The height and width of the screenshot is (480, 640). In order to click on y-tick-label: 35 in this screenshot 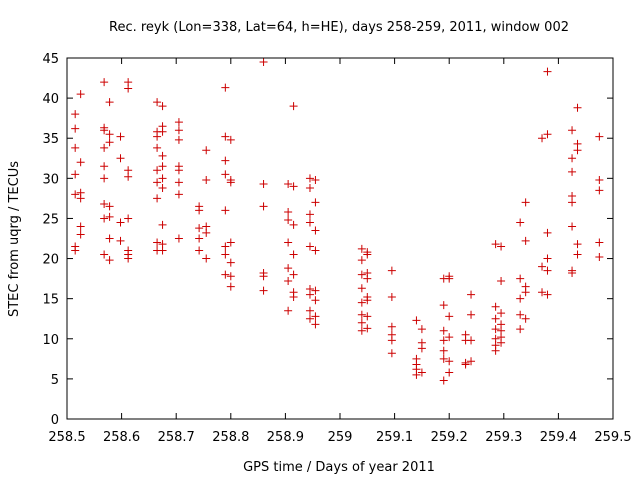, I will do `click(50, 139)`.